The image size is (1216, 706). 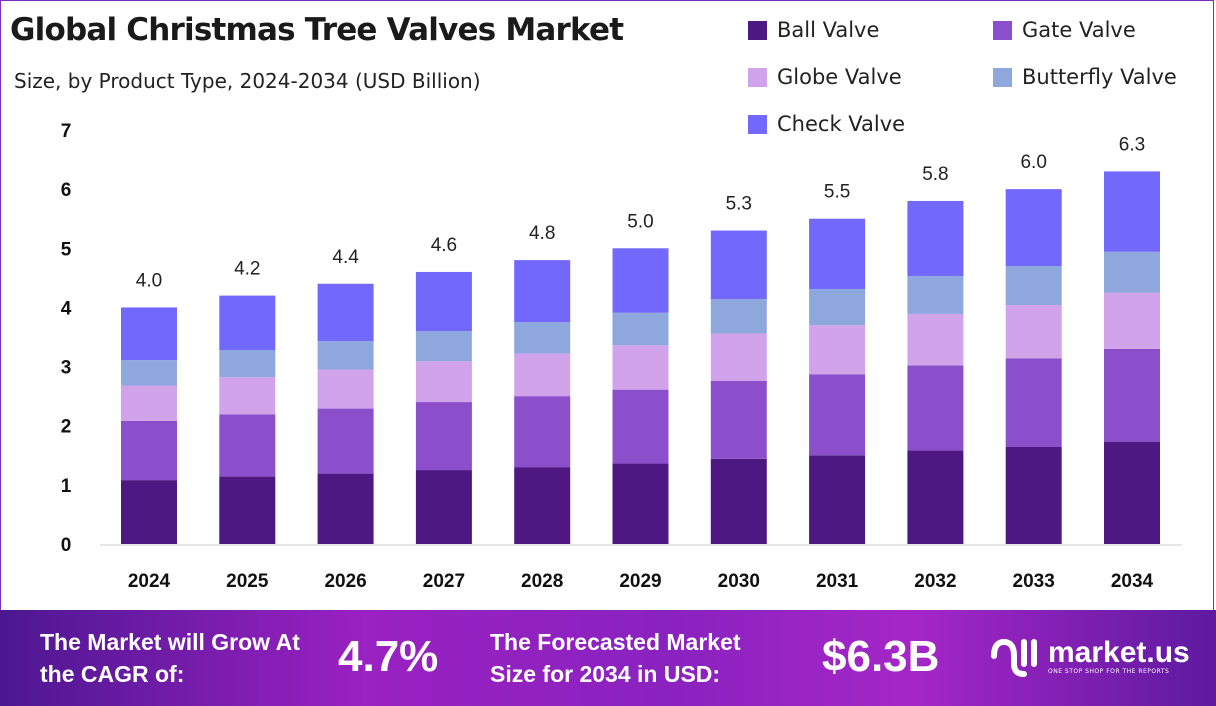 I want to click on data-label-total: 6.0, so click(x=1033, y=162).